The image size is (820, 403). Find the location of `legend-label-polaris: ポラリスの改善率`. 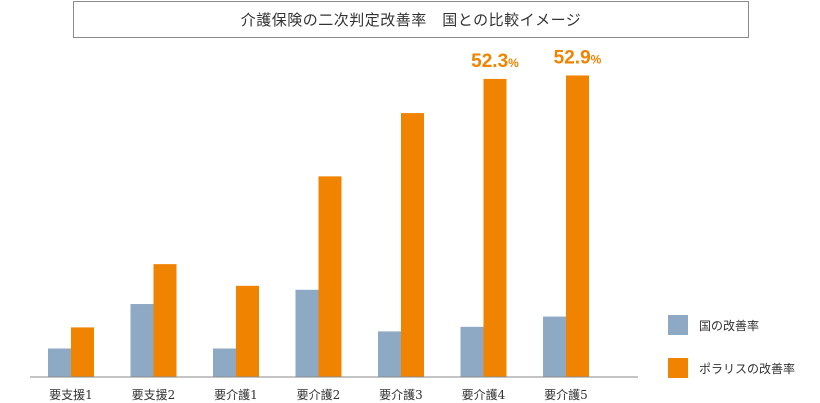

legend-label-polaris: ポラリスの改善率 is located at coordinates (747, 368).